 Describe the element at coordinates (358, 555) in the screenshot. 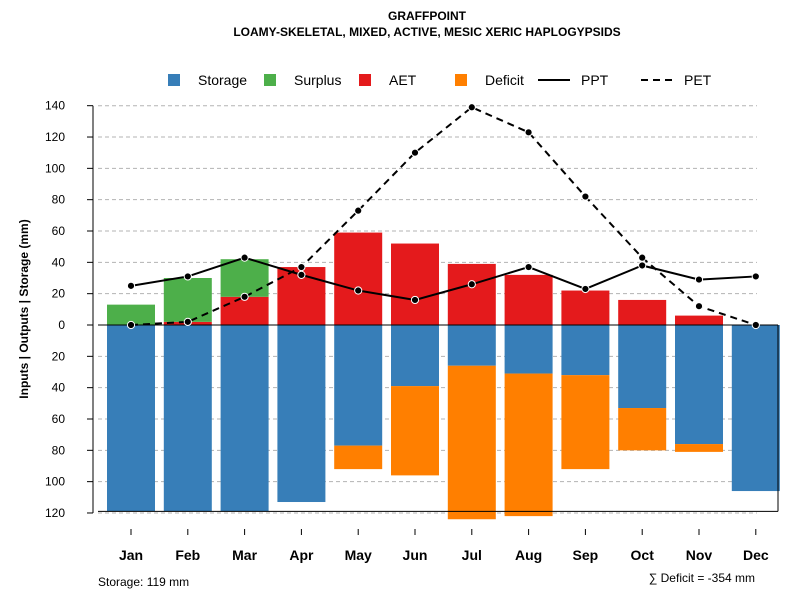

I see `x-tick-label: May` at that location.